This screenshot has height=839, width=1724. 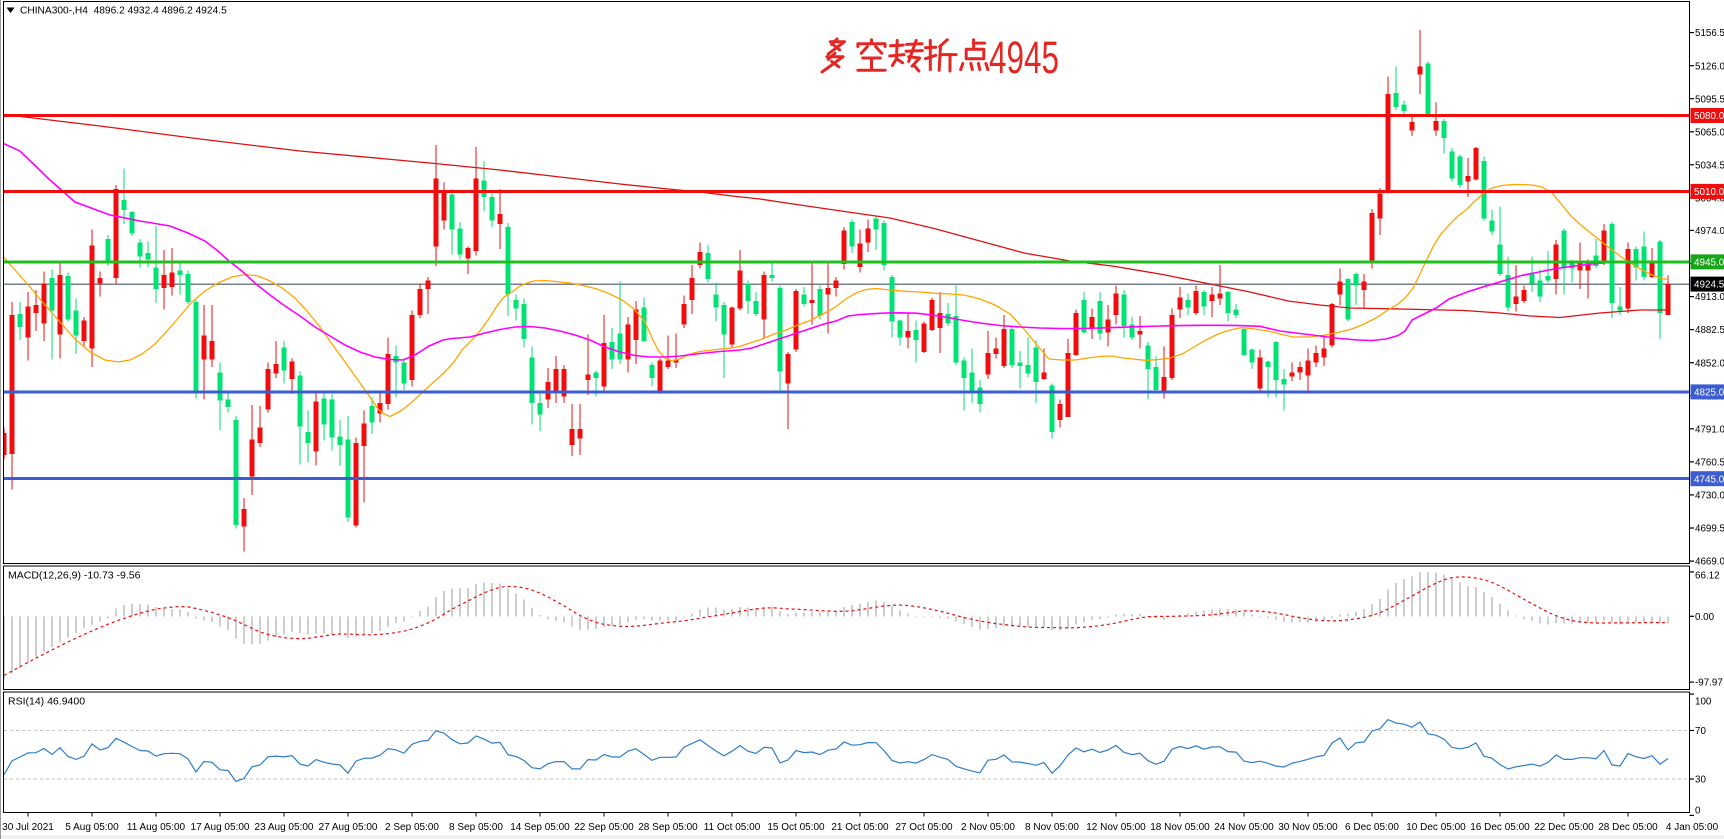 What do you see at coordinates (732, 827) in the screenshot?
I see `svg-text: 11 Oct 05:00` at bounding box center [732, 827].